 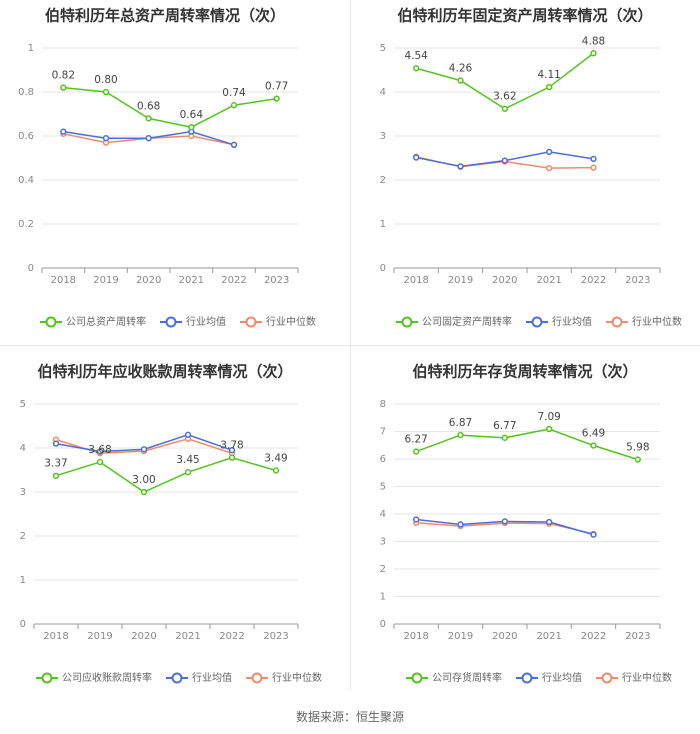 What do you see at coordinates (26, 136) in the screenshot?
I see `y-tick-label: 0.6` at bounding box center [26, 136].